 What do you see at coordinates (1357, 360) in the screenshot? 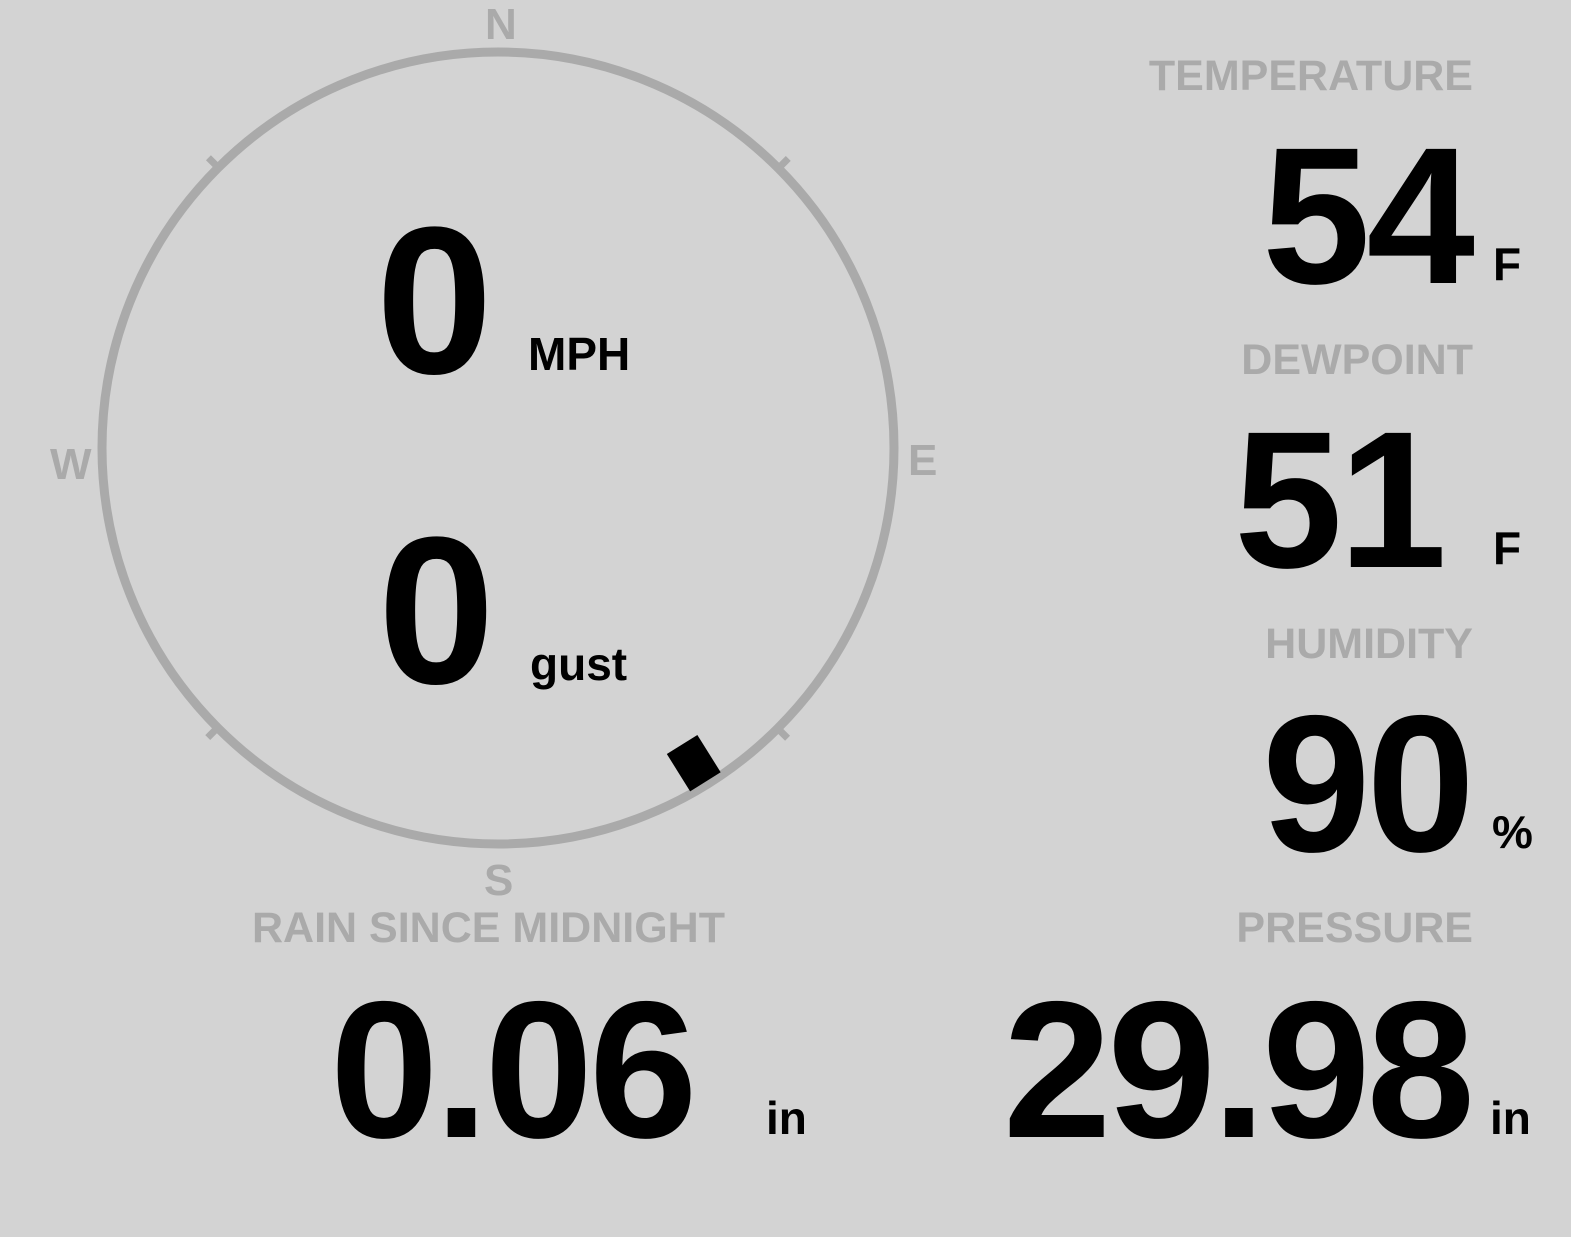
I see `dewpoint-label: DEWPOINT` at bounding box center [1357, 360].